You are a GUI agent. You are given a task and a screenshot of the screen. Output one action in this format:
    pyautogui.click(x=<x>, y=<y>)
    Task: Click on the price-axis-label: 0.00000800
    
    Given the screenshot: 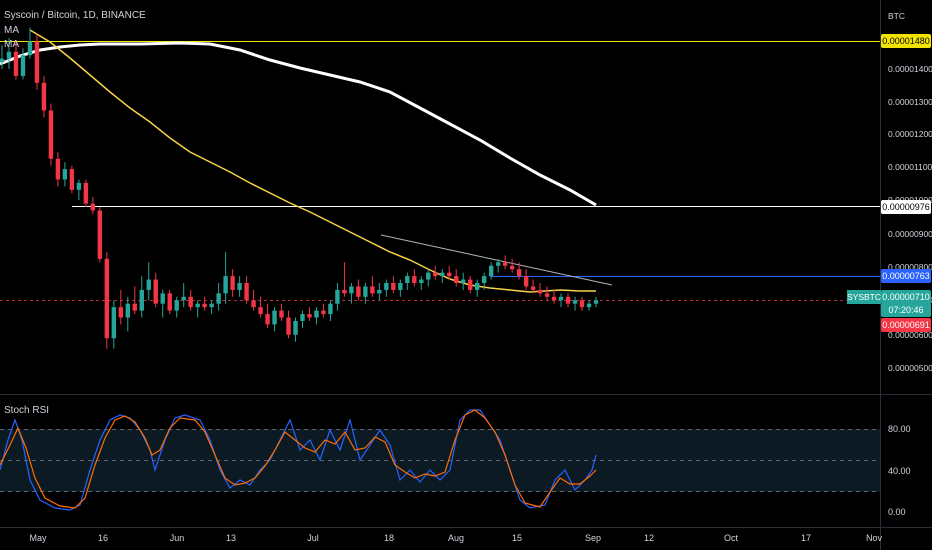 What is the action you would take?
    pyautogui.click(x=910, y=267)
    